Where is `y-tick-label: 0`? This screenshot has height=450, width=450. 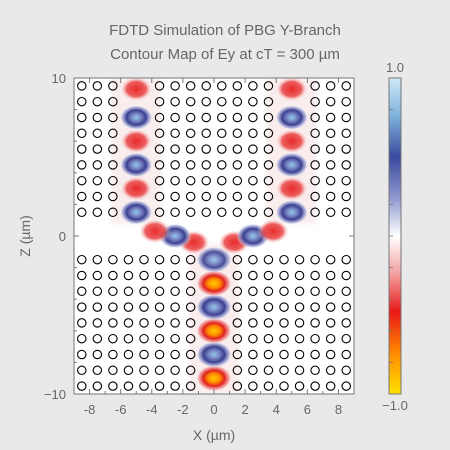 y-tick-label: 0 is located at coordinates (62, 236).